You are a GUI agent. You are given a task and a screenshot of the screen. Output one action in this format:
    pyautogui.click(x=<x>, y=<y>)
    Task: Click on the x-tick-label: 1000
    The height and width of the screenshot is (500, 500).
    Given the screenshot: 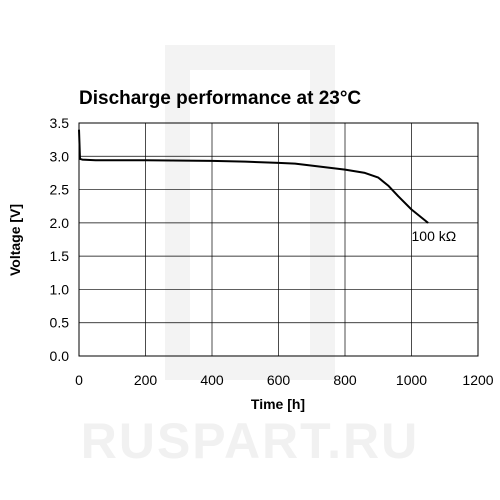 What is the action you would take?
    pyautogui.click(x=411, y=380)
    